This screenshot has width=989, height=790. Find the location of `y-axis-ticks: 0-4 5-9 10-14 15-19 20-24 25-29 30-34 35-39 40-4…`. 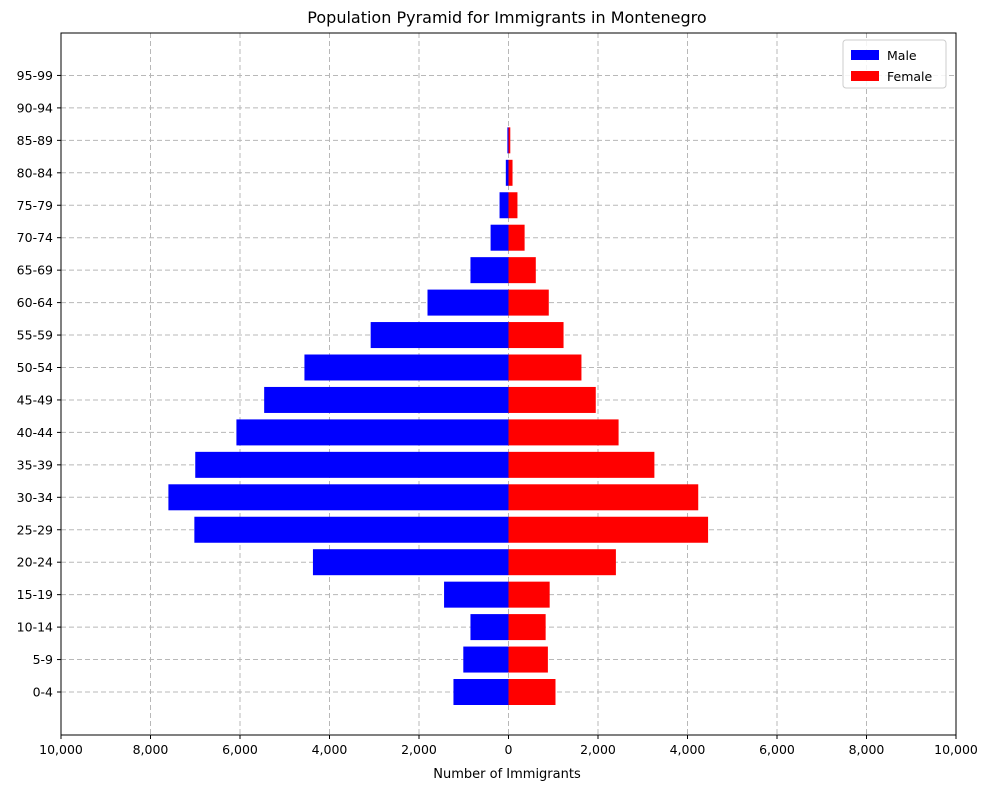

y-axis-ticks: 0-4 5-9 10-14 15-19 20-24 25-29 30-34 35-39 40-4… is located at coordinates (39, 384).